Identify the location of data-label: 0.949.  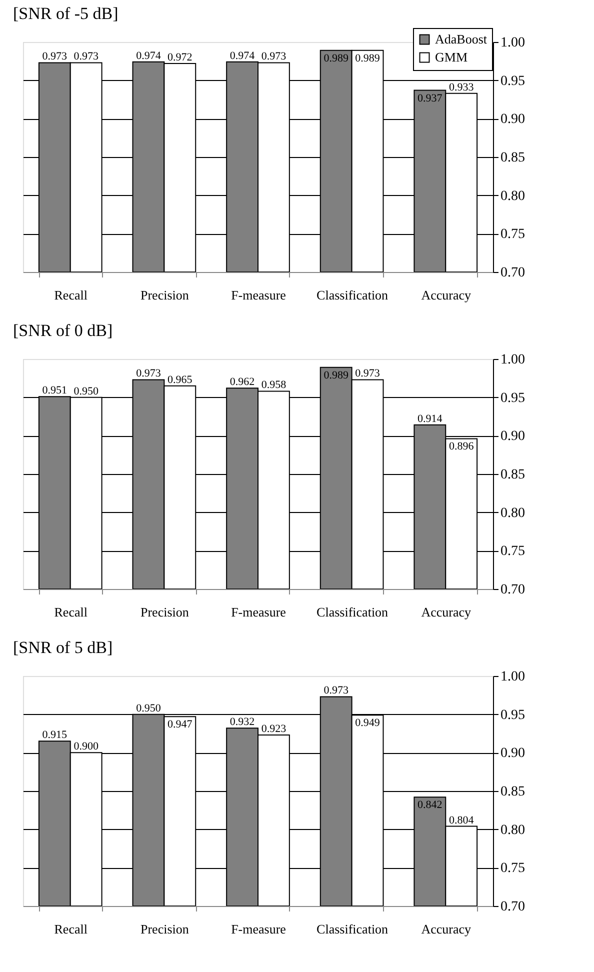
(367, 723).